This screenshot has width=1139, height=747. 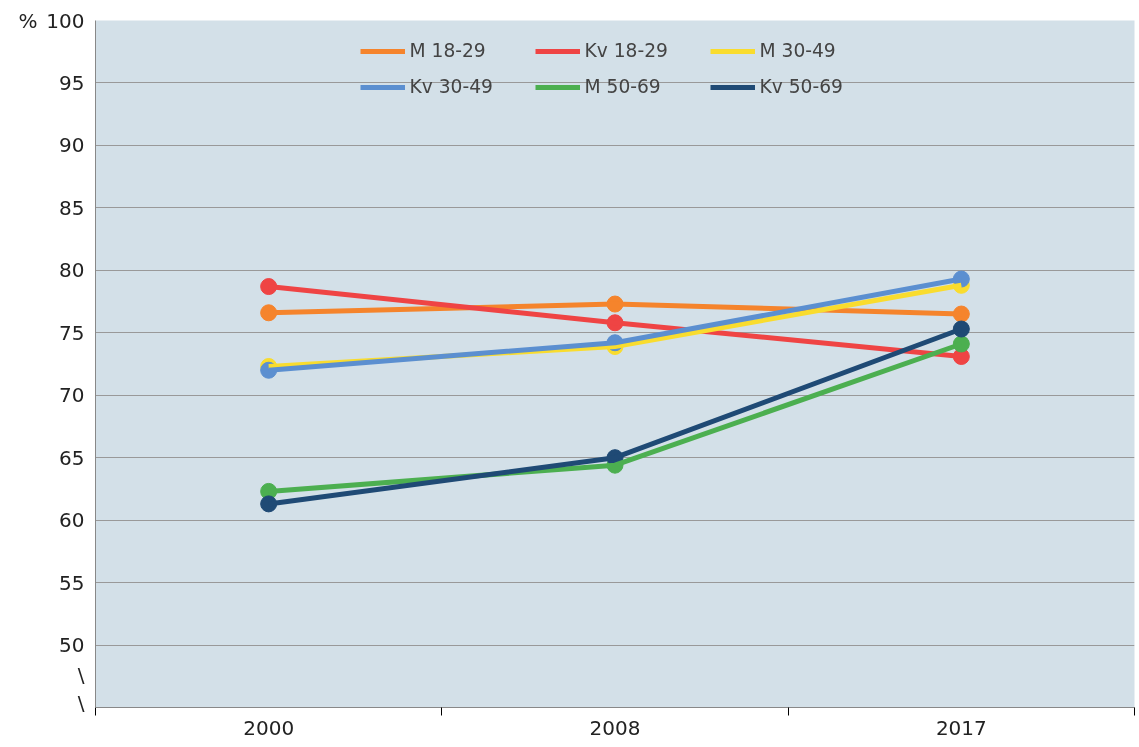 I want to click on legend-label: Kv 50-69, so click(x=801, y=86).